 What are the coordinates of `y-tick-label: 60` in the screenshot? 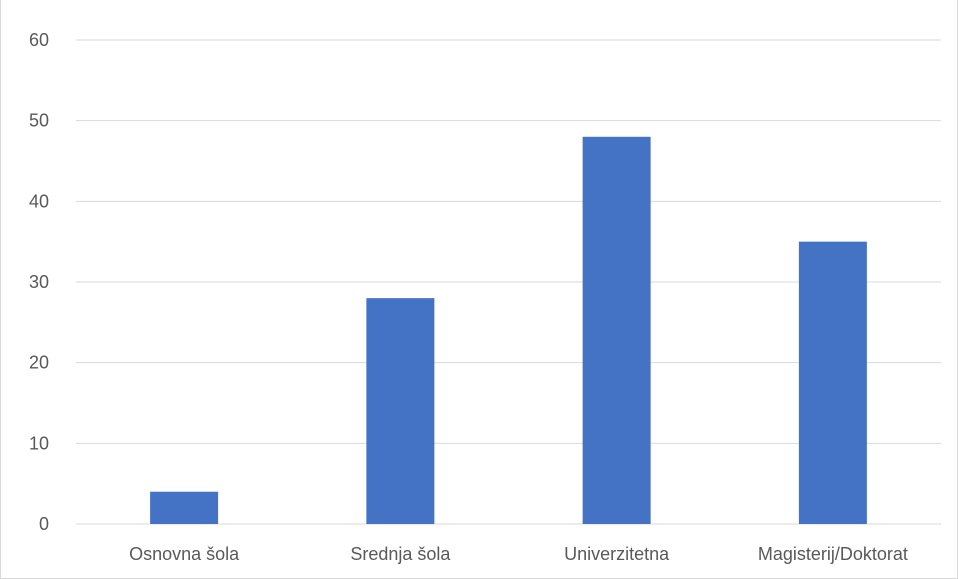 It's located at (39, 40).